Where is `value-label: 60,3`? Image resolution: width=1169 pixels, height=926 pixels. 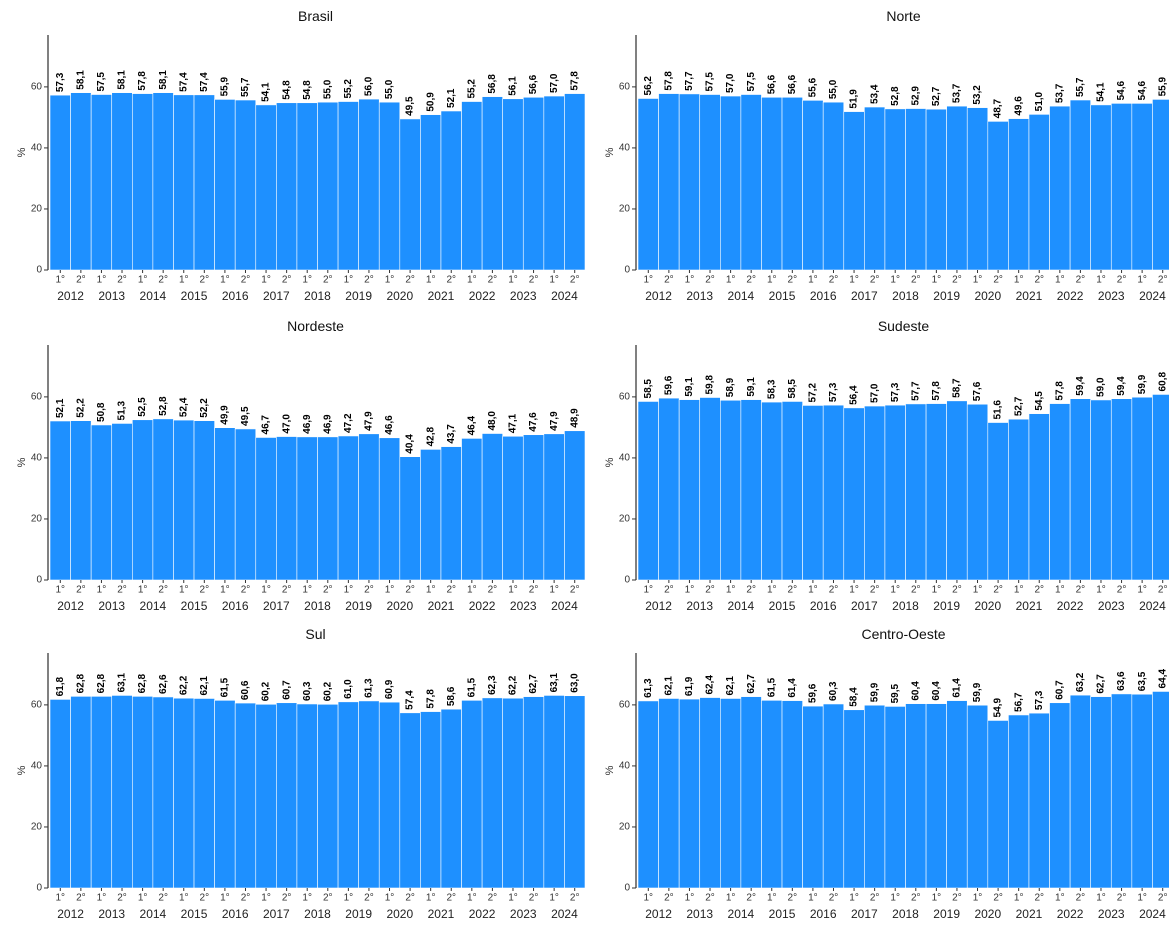 value-label: 60,3 is located at coordinates (833, 691).